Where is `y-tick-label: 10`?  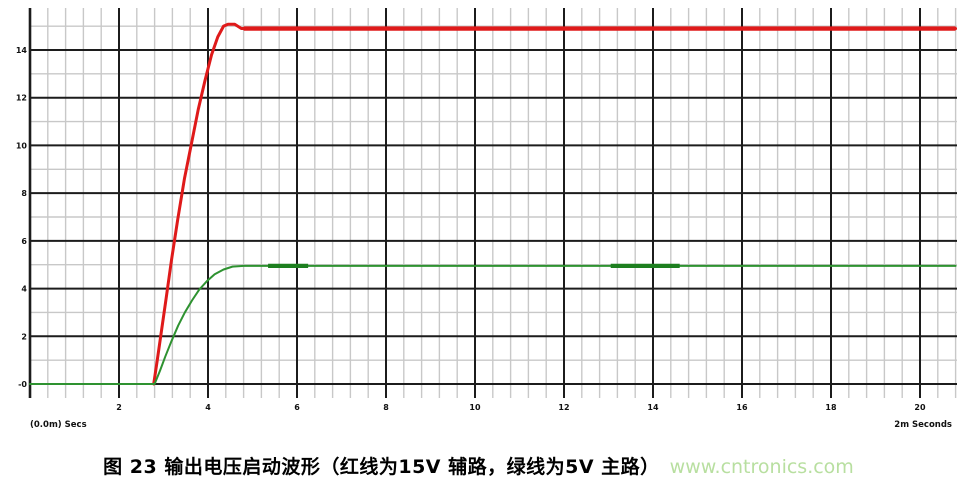 y-tick-label: 10 is located at coordinates (22, 145).